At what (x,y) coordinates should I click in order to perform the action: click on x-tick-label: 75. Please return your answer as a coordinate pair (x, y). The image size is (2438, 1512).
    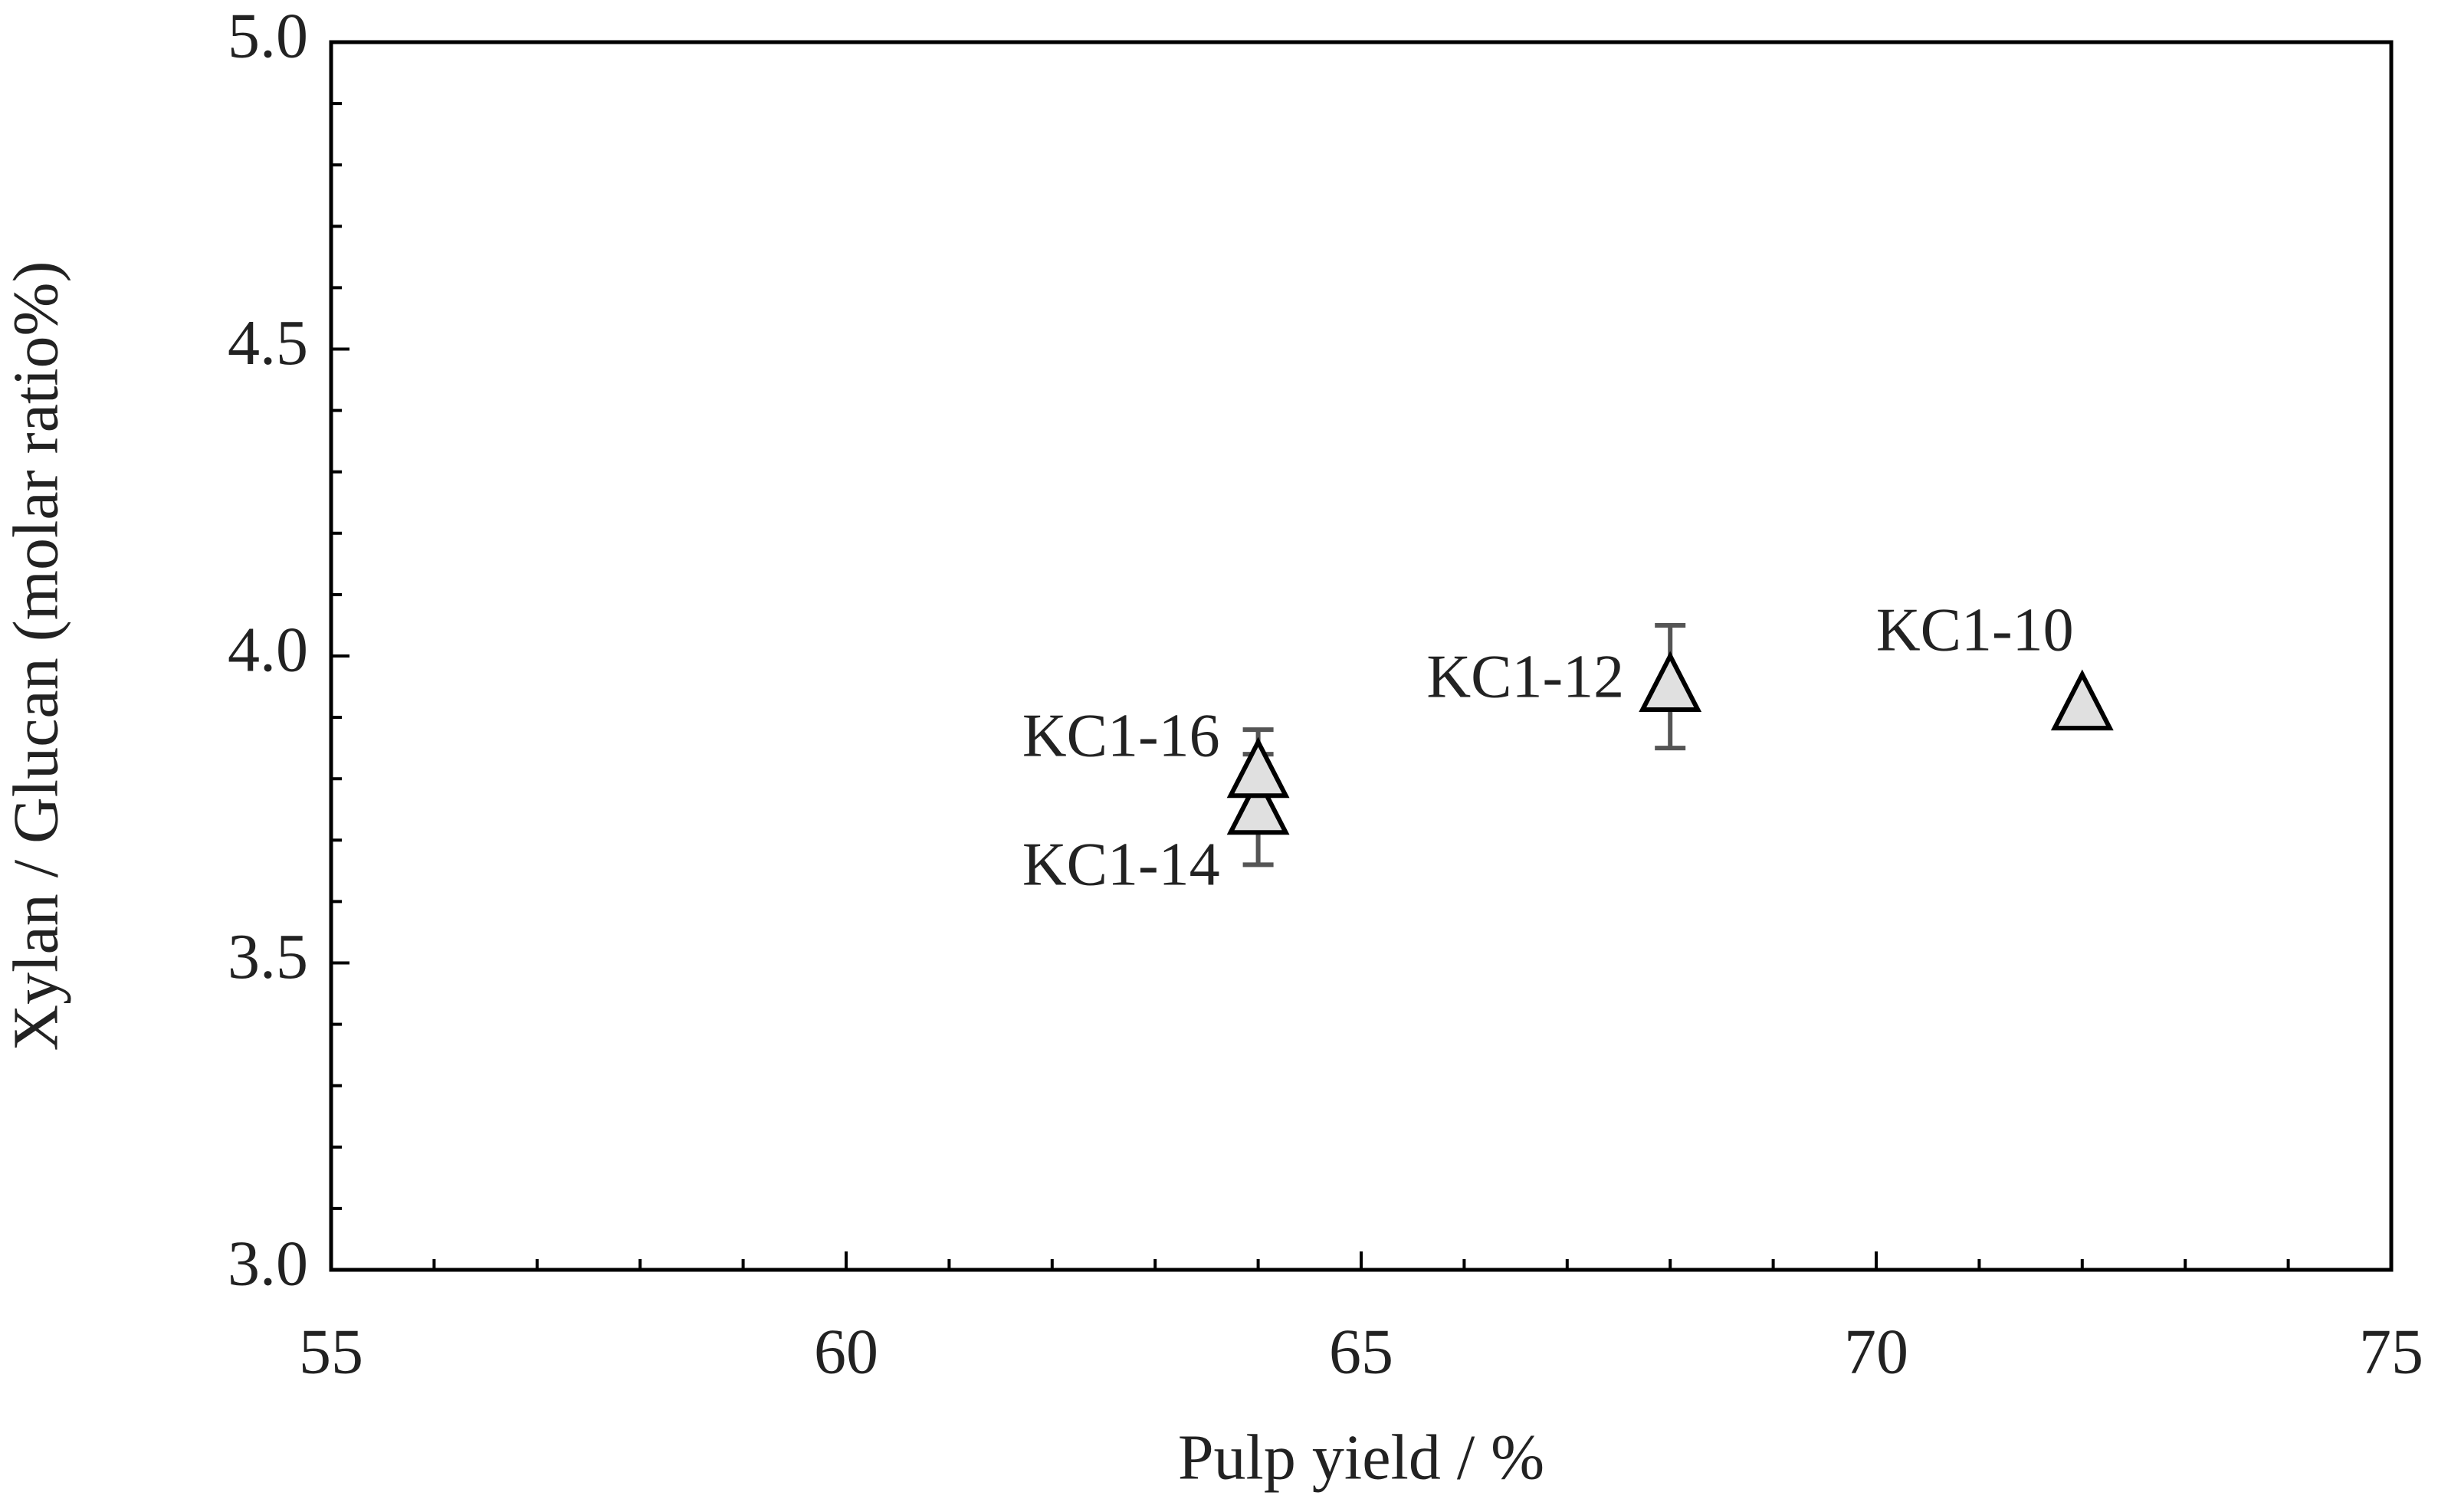
    Looking at the image, I should click on (2391, 1351).